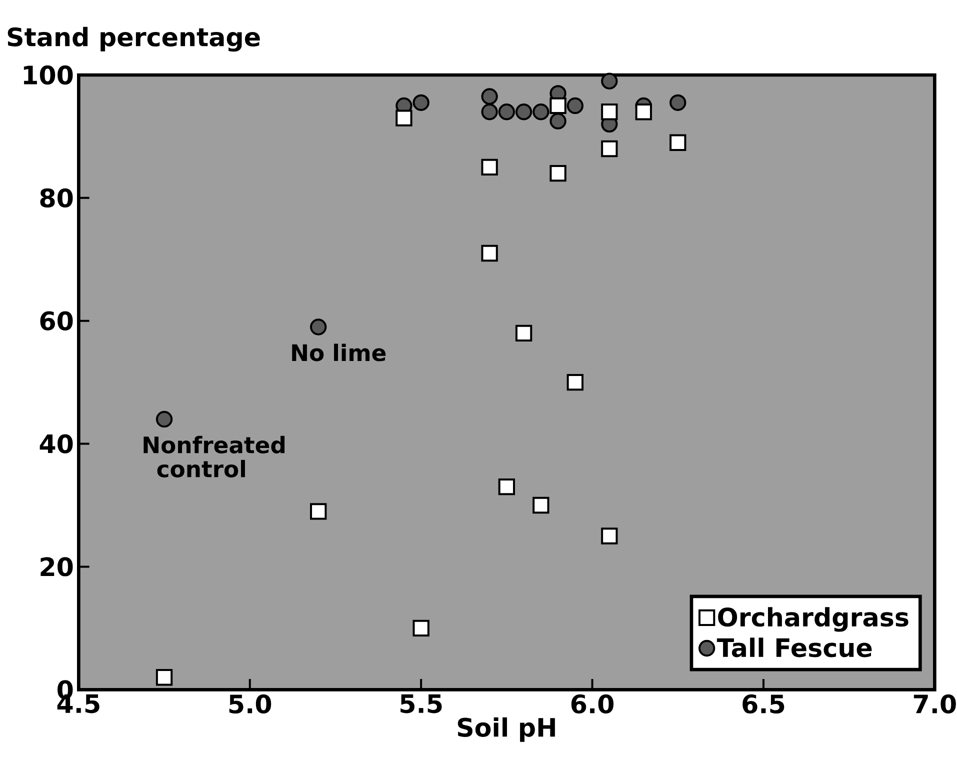  Describe the element at coordinates (794, 648) in the screenshot. I see `legend-label: Tall Fescue` at that location.